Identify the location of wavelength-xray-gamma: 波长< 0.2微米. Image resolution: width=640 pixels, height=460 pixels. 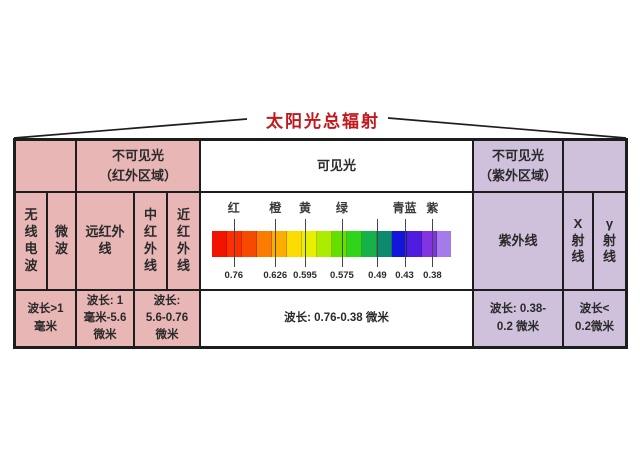
(594, 318).